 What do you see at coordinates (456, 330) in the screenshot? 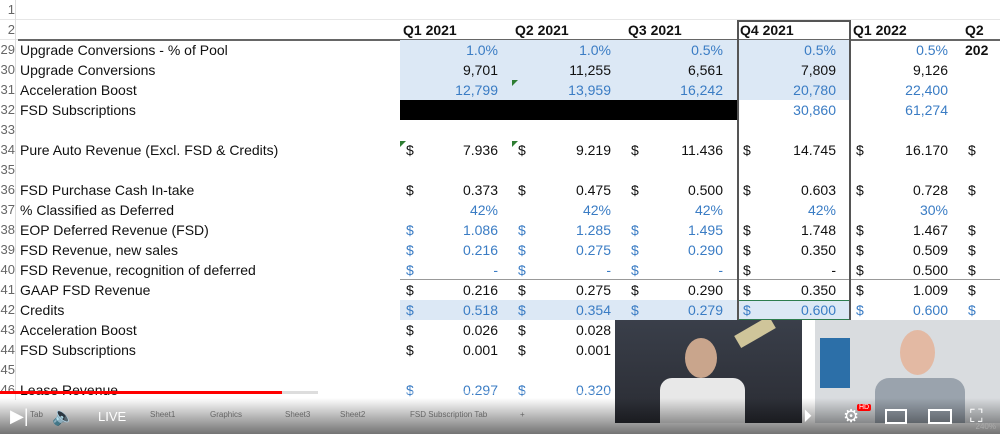
I see `cell: $0.026` at bounding box center [456, 330].